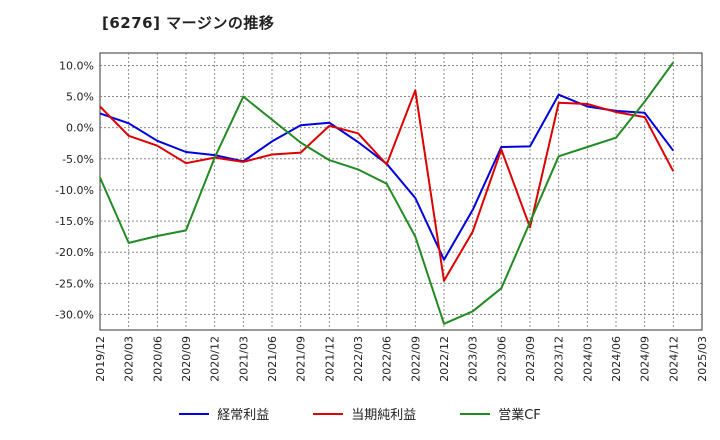 The height and width of the screenshot is (440, 720). I want to click on x-tick-label: 2025/03, so click(702, 359).